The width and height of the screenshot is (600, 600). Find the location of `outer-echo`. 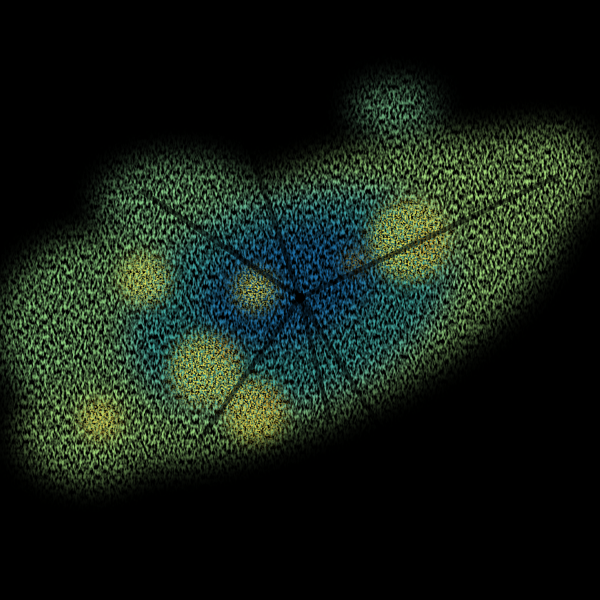

outer-echo is located at coordinates (395, 110).